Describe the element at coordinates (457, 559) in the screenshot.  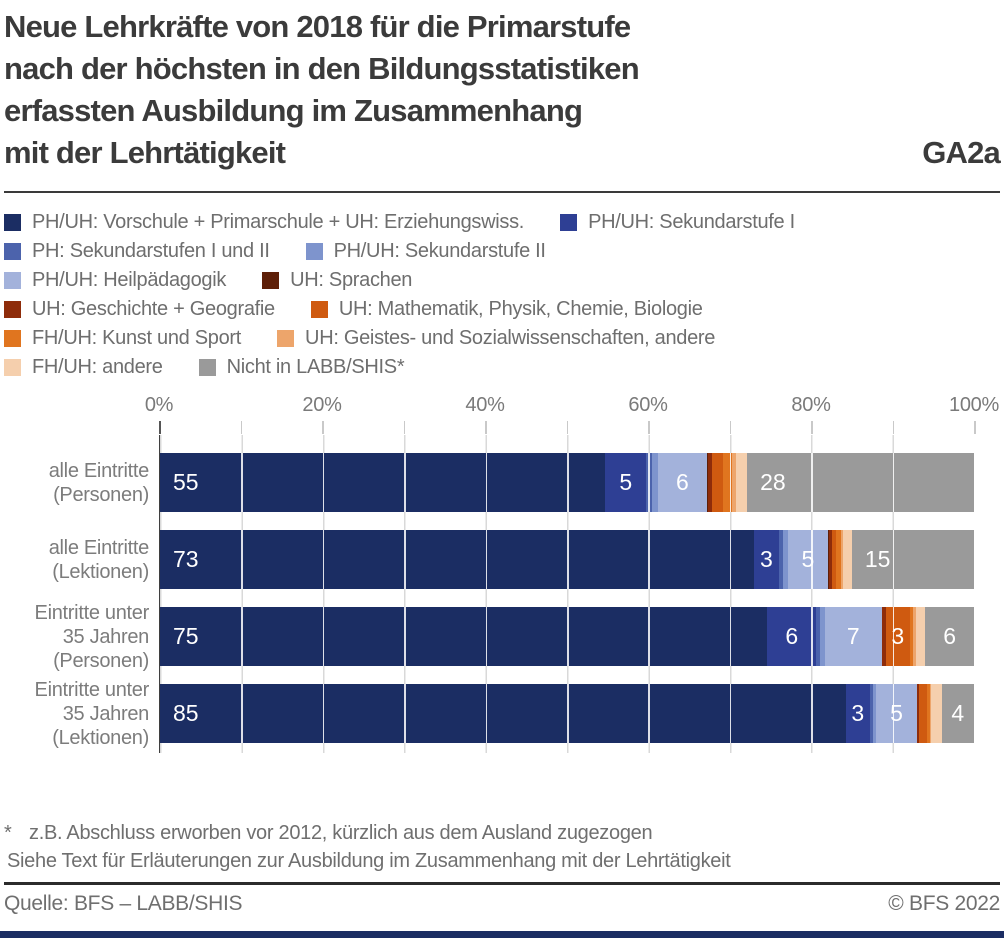
I see `bar-segment: 73` at that location.